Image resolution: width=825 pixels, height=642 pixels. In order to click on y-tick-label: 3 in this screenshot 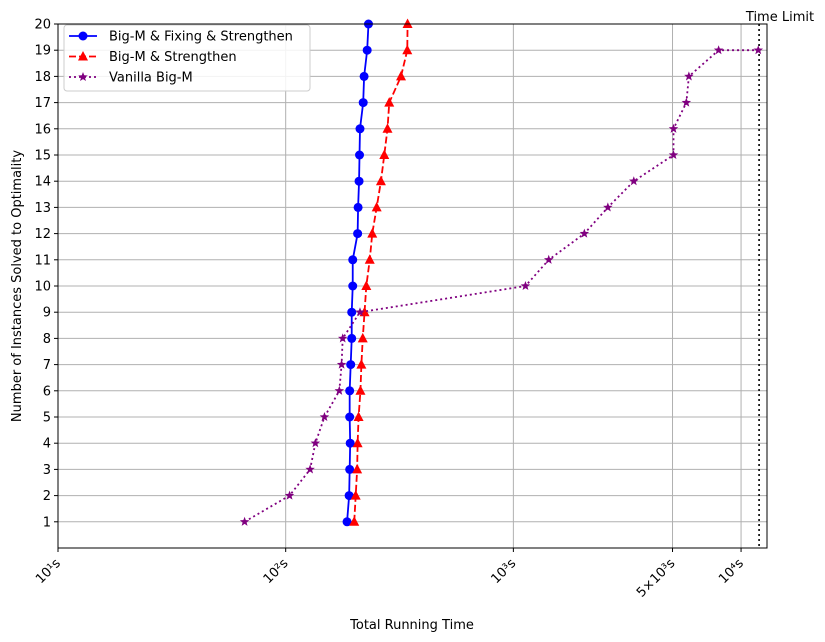, I will do `click(47, 470)`.